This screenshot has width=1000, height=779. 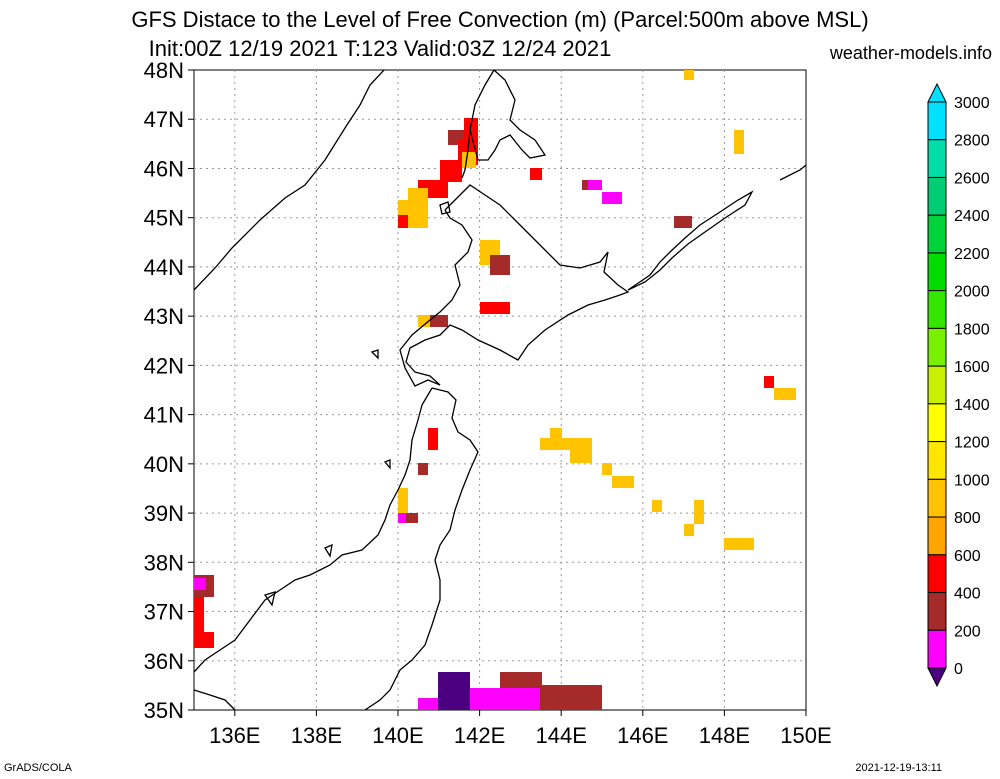 What do you see at coordinates (234, 735) in the screenshot?
I see `lon-label: 136E` at bounding box center [234, 735].